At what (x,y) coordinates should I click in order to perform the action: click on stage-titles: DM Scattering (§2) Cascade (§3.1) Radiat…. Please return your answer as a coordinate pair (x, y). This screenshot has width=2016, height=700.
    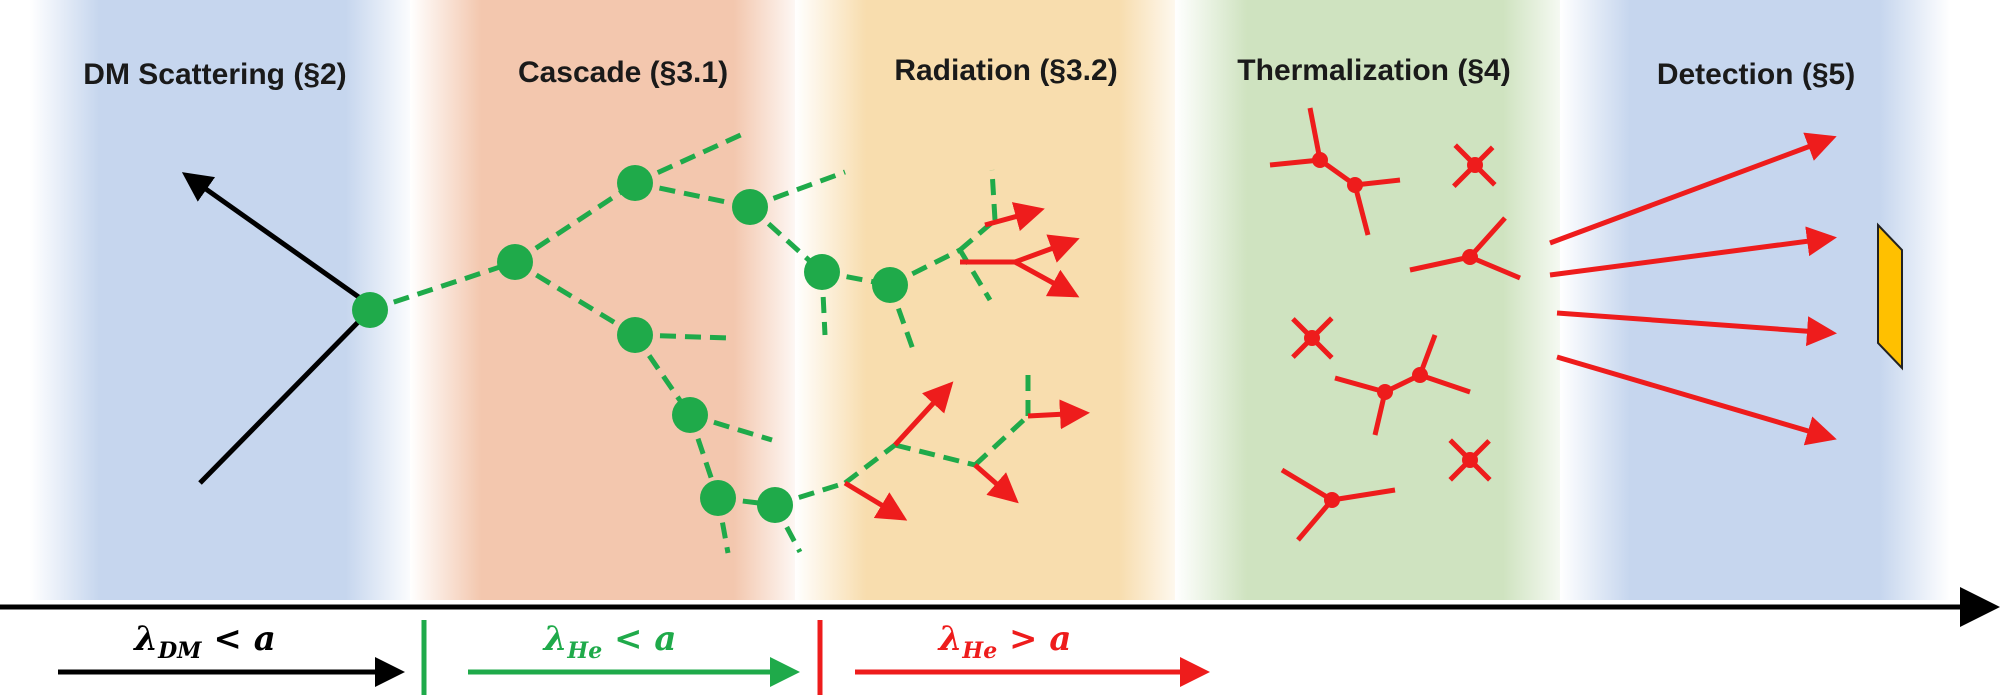
    Looking at the image, I should click on (969, 72).